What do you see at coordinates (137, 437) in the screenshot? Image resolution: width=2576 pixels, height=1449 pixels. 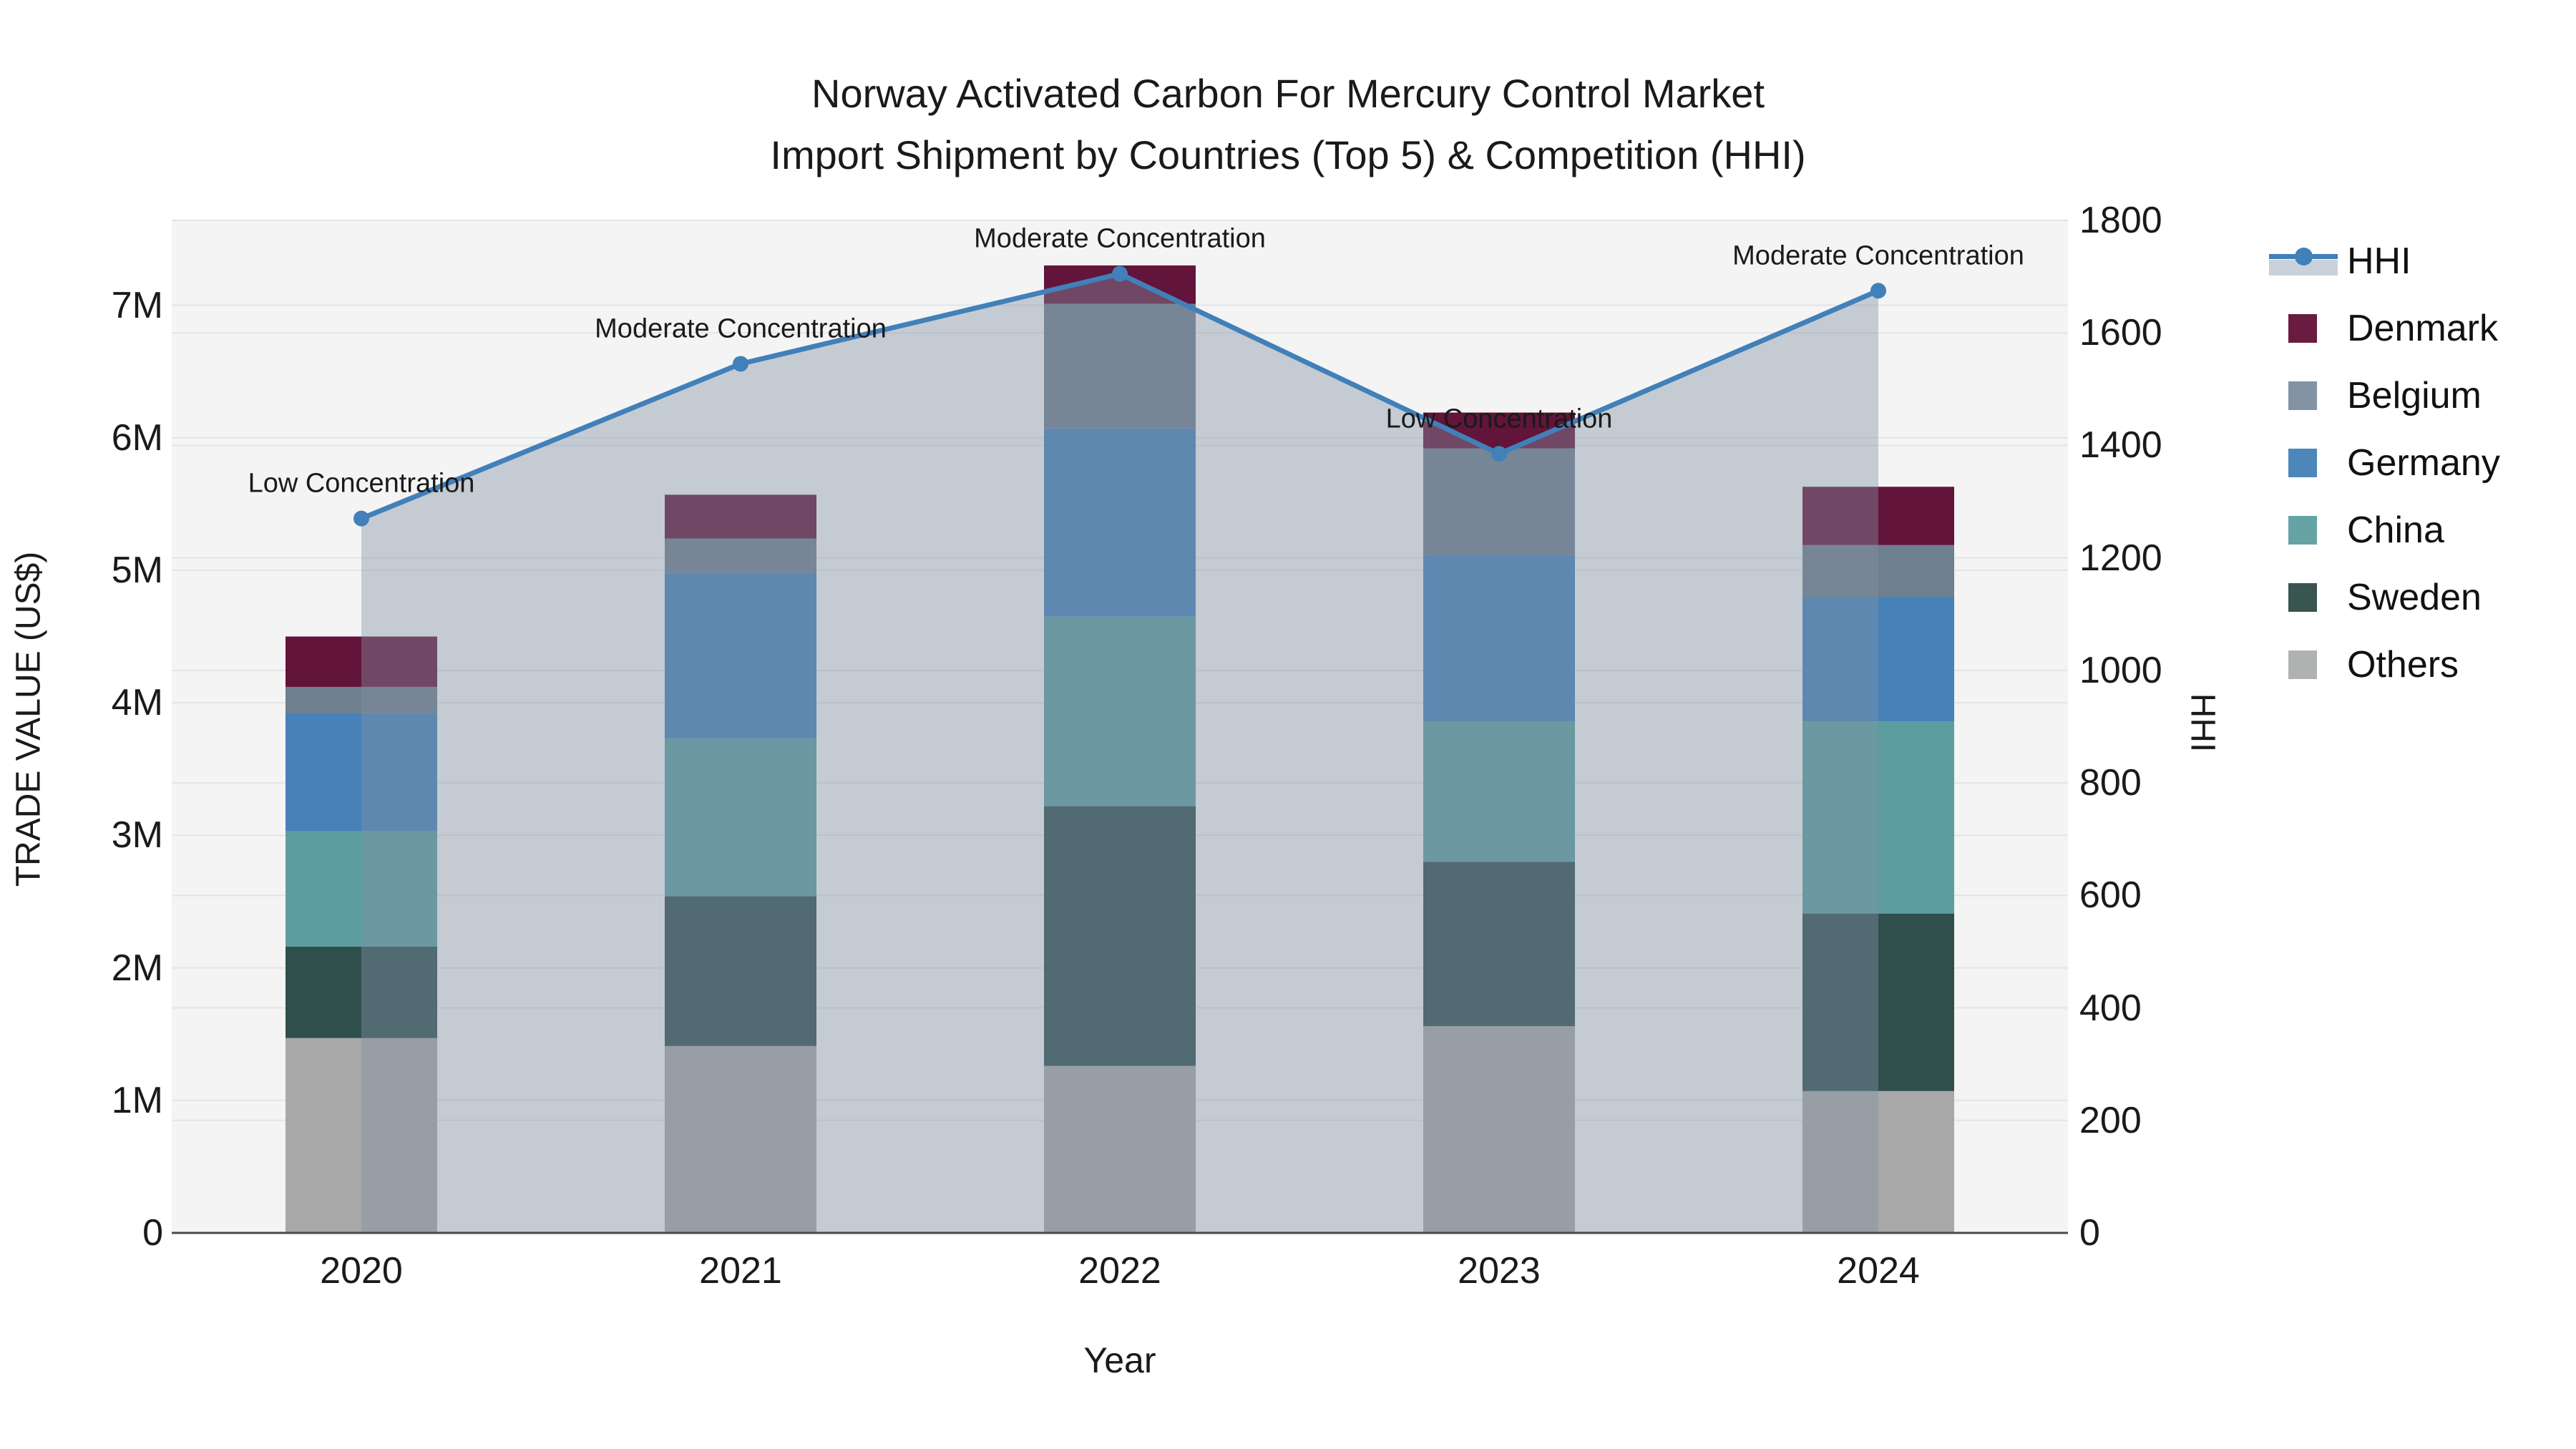 I see `left-tick-6M: 6M` at bounding box center [137, 437].